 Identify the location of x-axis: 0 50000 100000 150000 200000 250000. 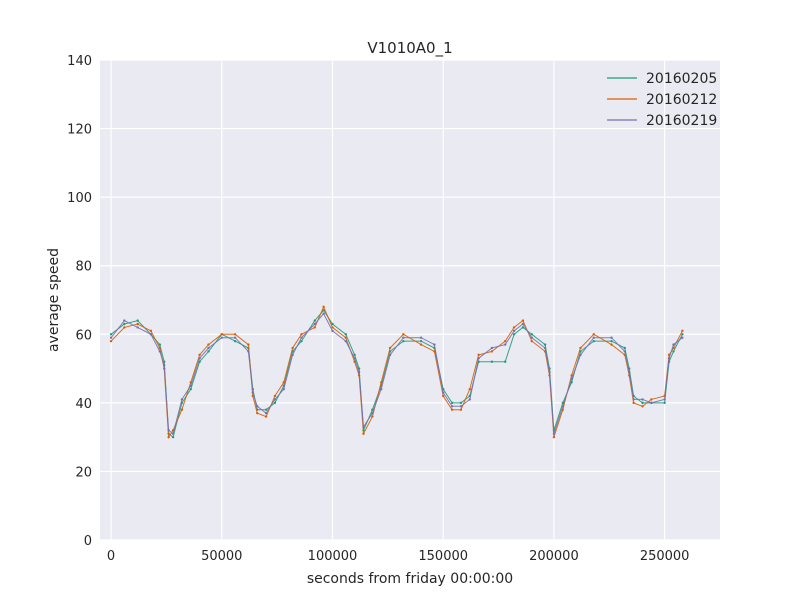
(398, 556).